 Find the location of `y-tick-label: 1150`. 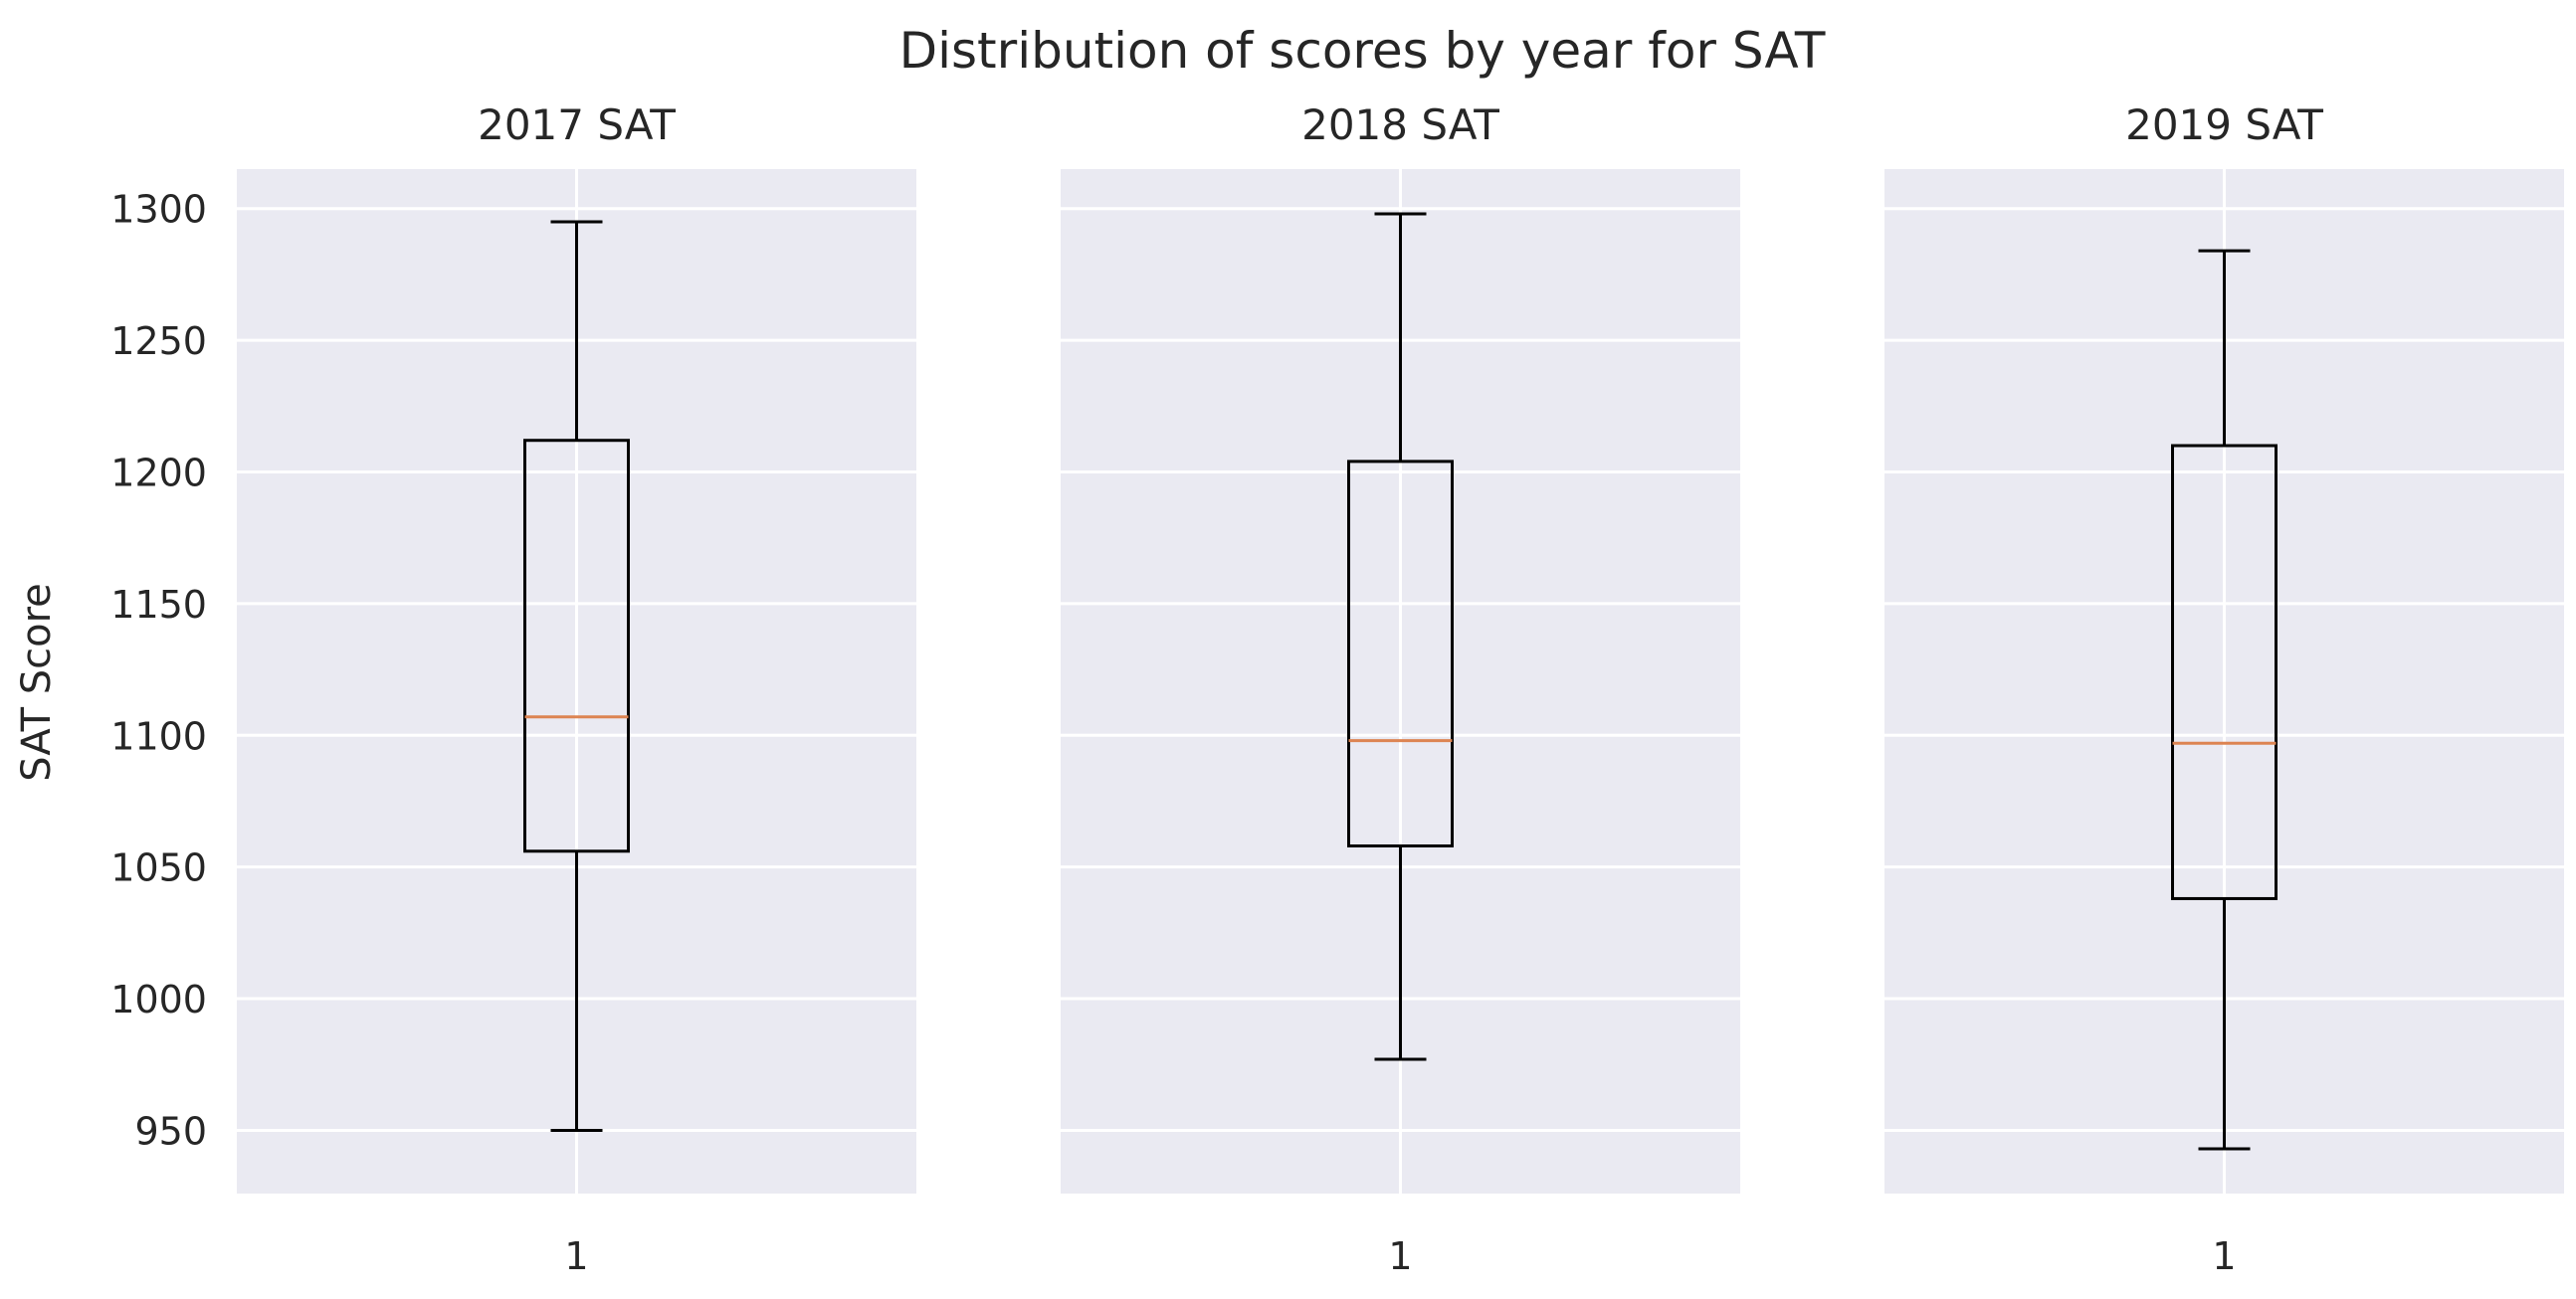

y-tick-label: 1150 is located at coordinates (158, 605).